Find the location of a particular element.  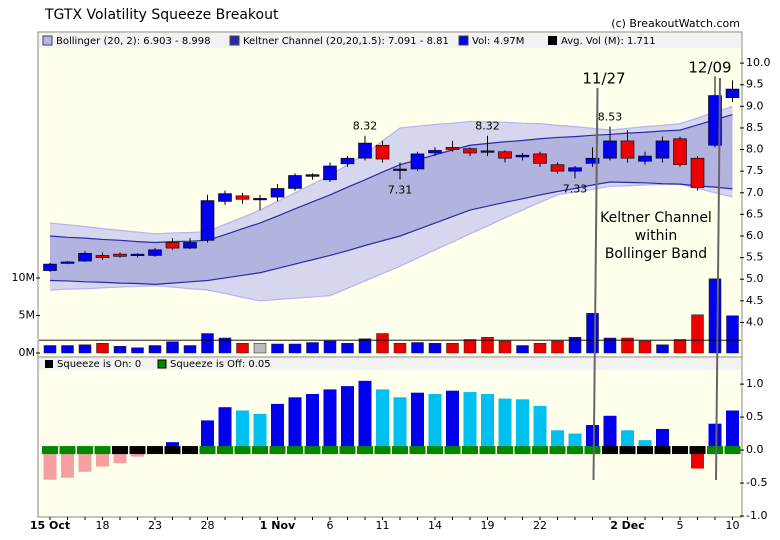

squeeze-tick-label: 0.5 is located at coordinates (755, 416).